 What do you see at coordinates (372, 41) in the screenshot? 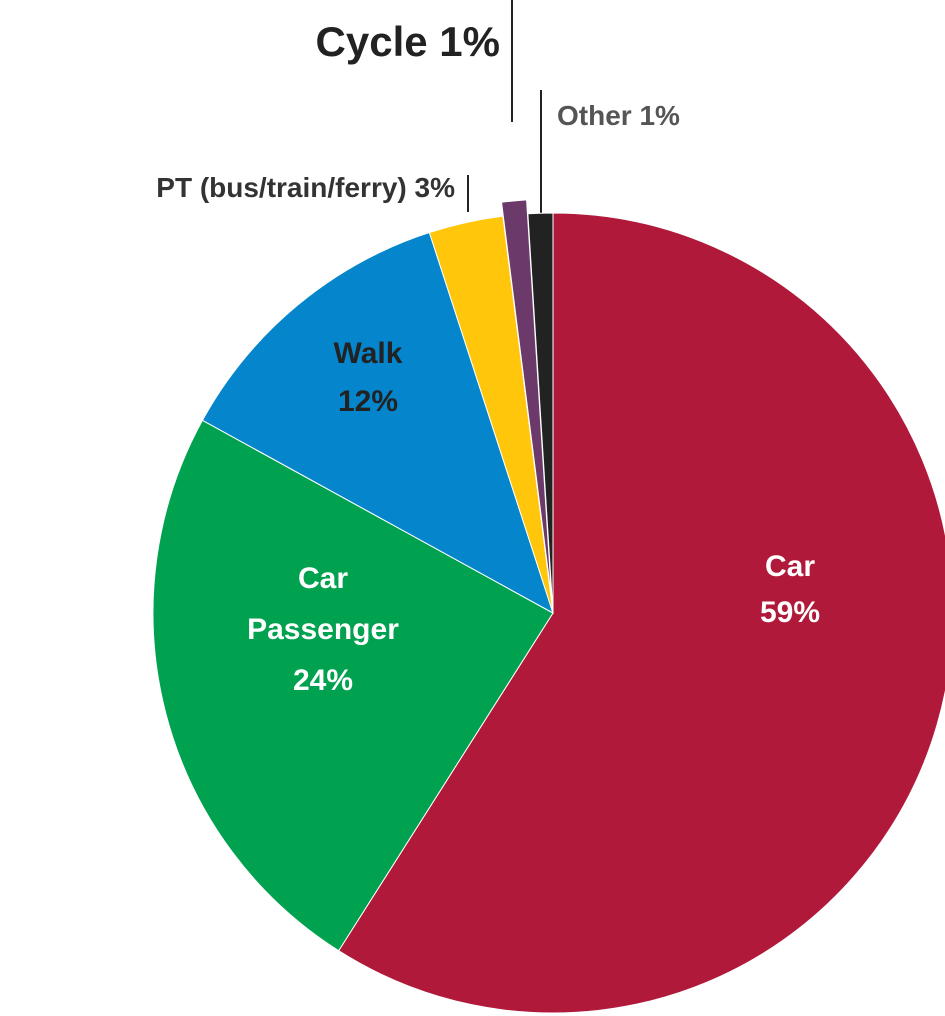
I see `category-label: Cycle` at bounding box center [372, 41].